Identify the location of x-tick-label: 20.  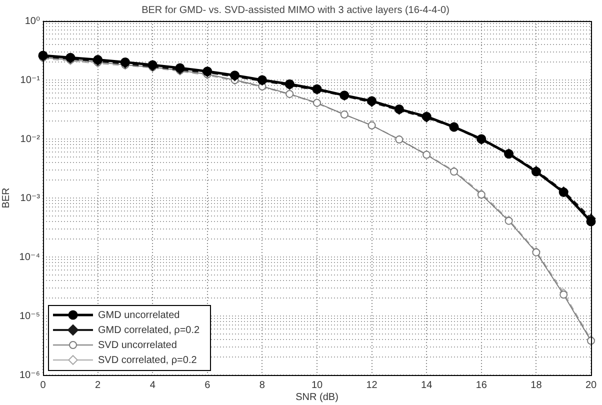
(591, 385).